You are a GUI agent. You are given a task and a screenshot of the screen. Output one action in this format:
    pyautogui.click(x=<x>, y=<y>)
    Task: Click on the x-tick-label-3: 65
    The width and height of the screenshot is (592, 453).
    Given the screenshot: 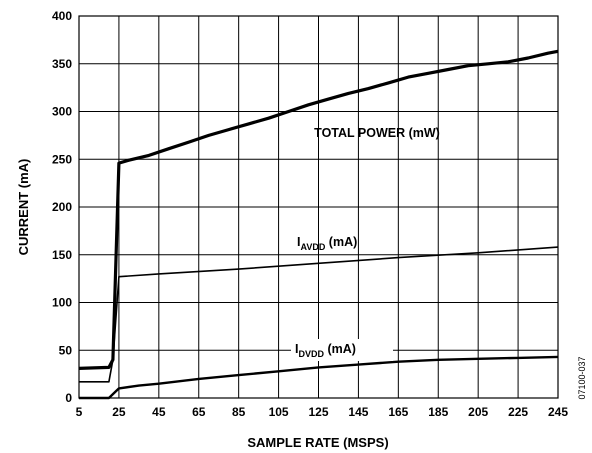 What is the action you would take?
    pyautogui.click(x=199, y=412)
    